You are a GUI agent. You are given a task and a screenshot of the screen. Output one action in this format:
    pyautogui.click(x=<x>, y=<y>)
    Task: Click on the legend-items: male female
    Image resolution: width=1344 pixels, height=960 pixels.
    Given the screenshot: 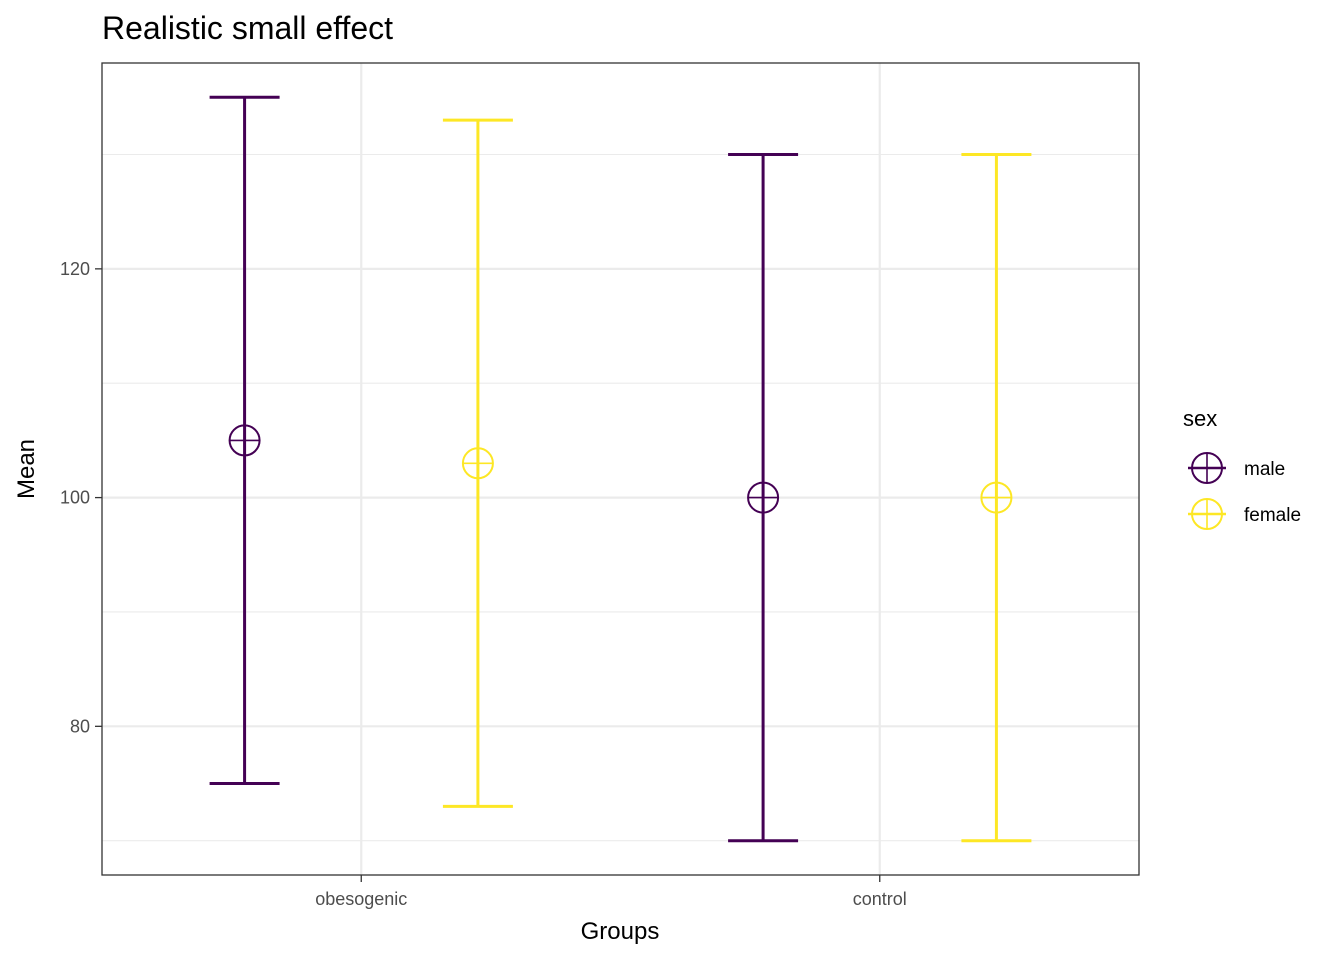 What is the action you would take?
    pyautogui.click(x=1244, y=491)
    